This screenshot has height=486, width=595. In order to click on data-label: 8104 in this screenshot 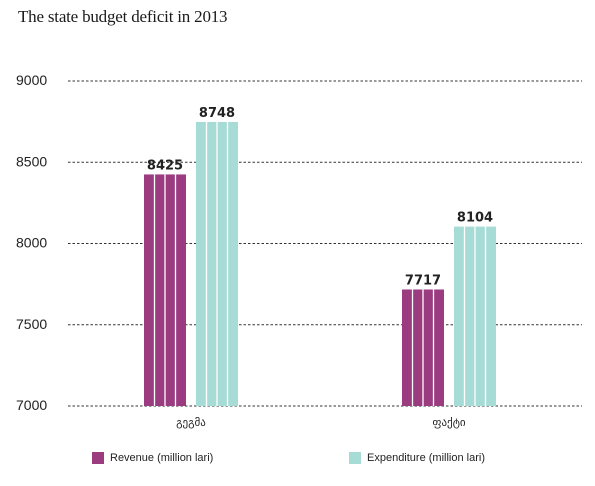, I will do `click(475, 218)`.